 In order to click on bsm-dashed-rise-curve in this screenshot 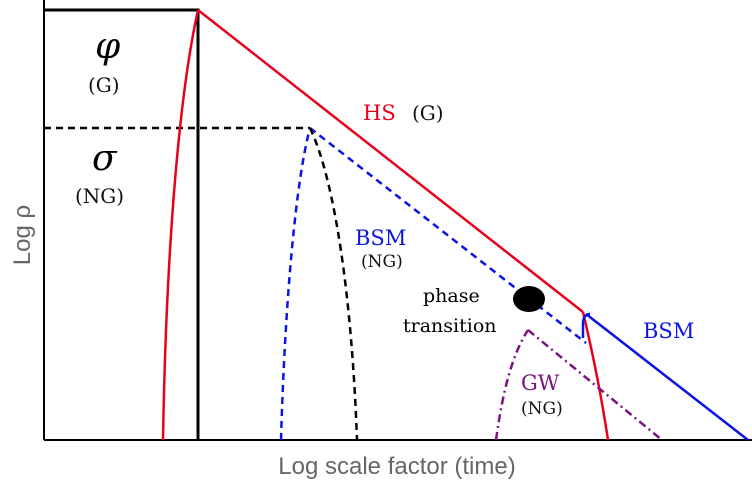, I will do `click(295, 284)`.